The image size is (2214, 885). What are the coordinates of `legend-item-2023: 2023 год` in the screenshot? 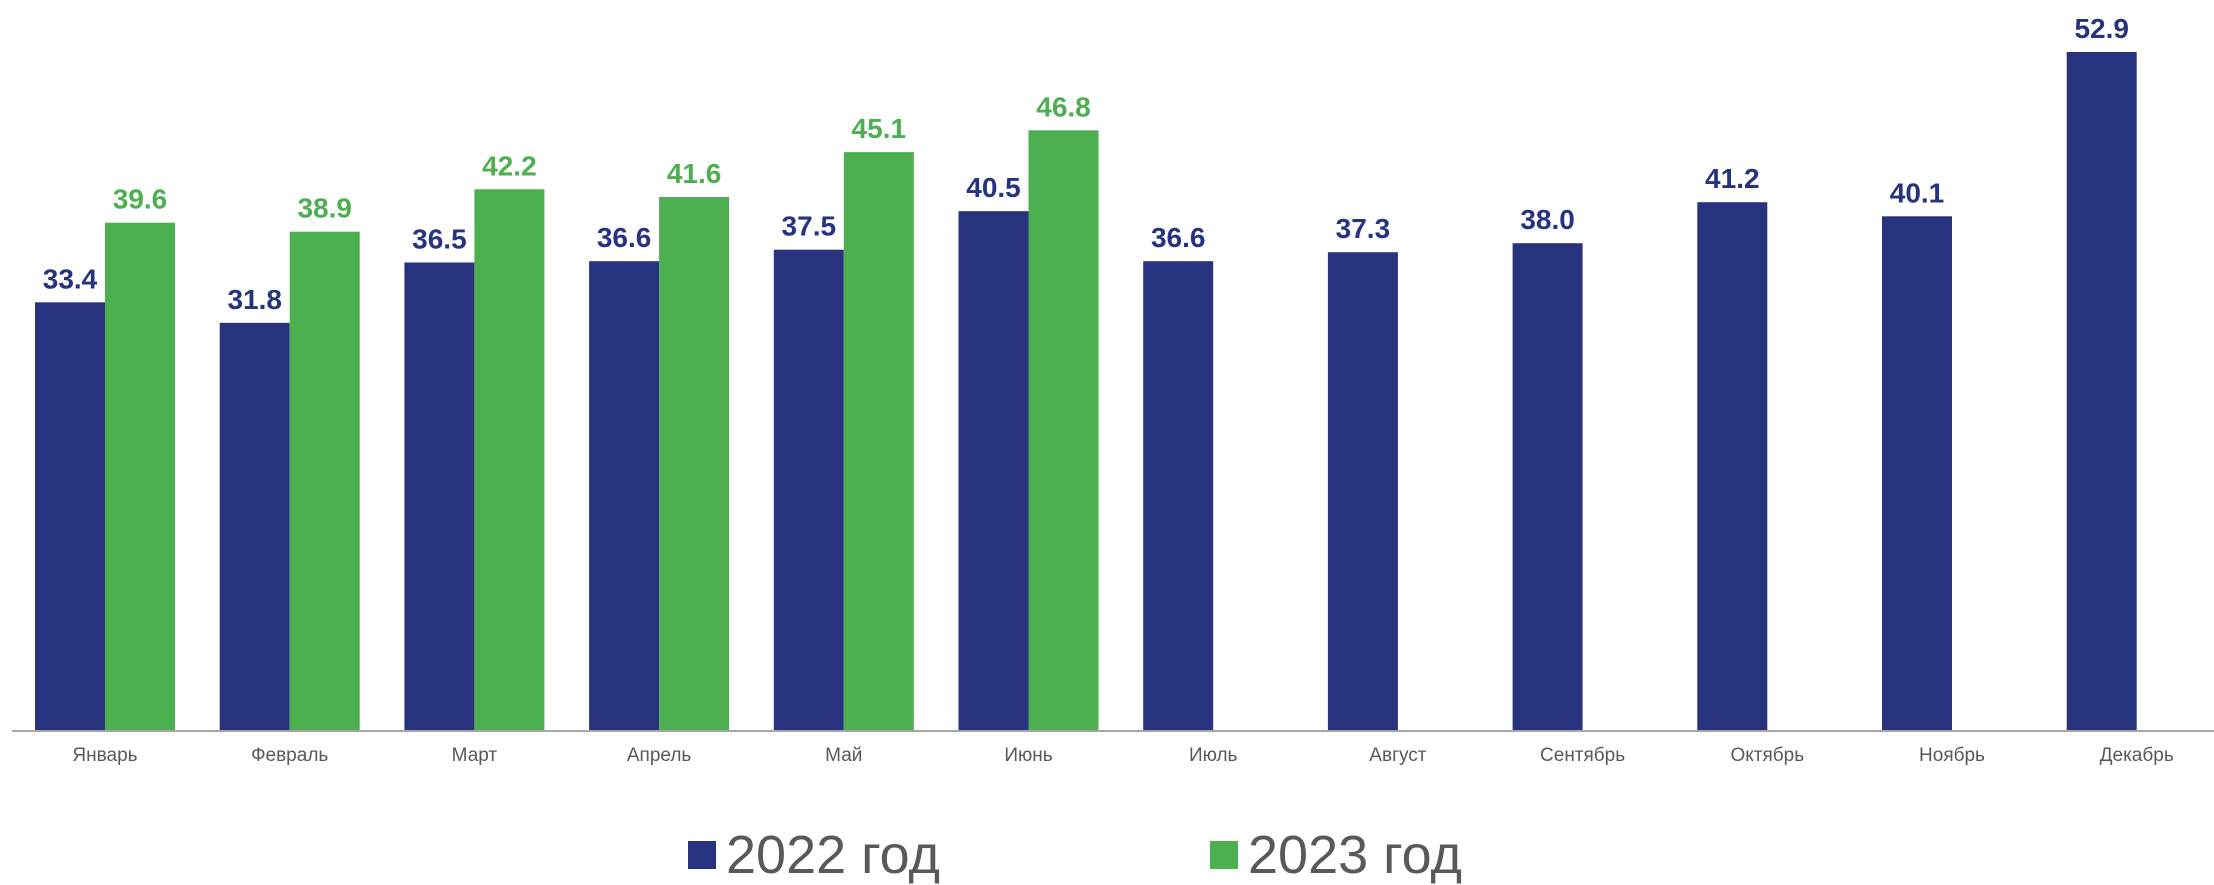 It's located at (1336, 855).